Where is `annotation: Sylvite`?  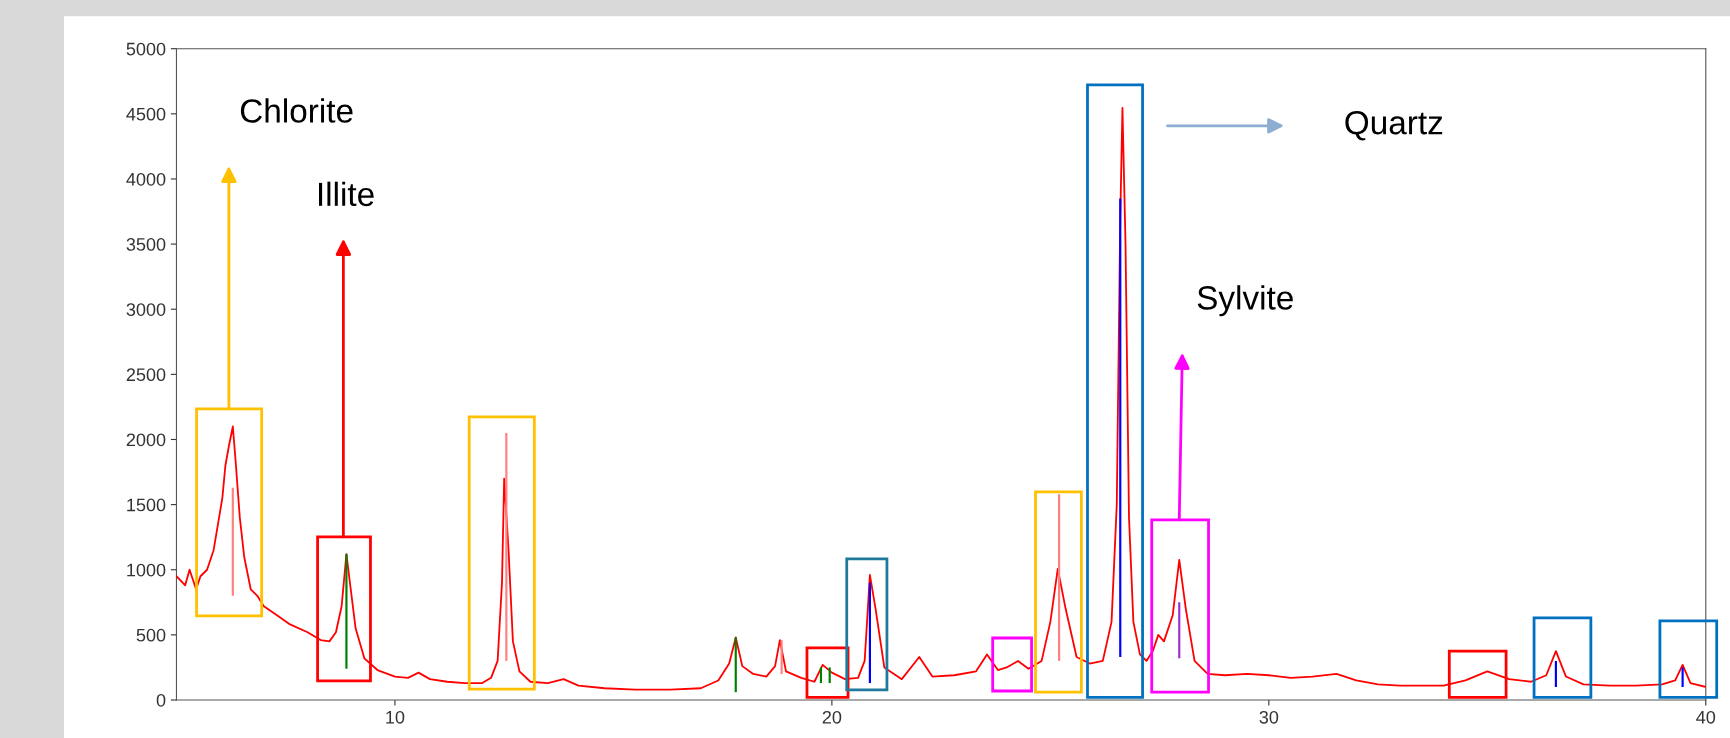
annotation: Sylvite is located at coordinates (1245, 301).